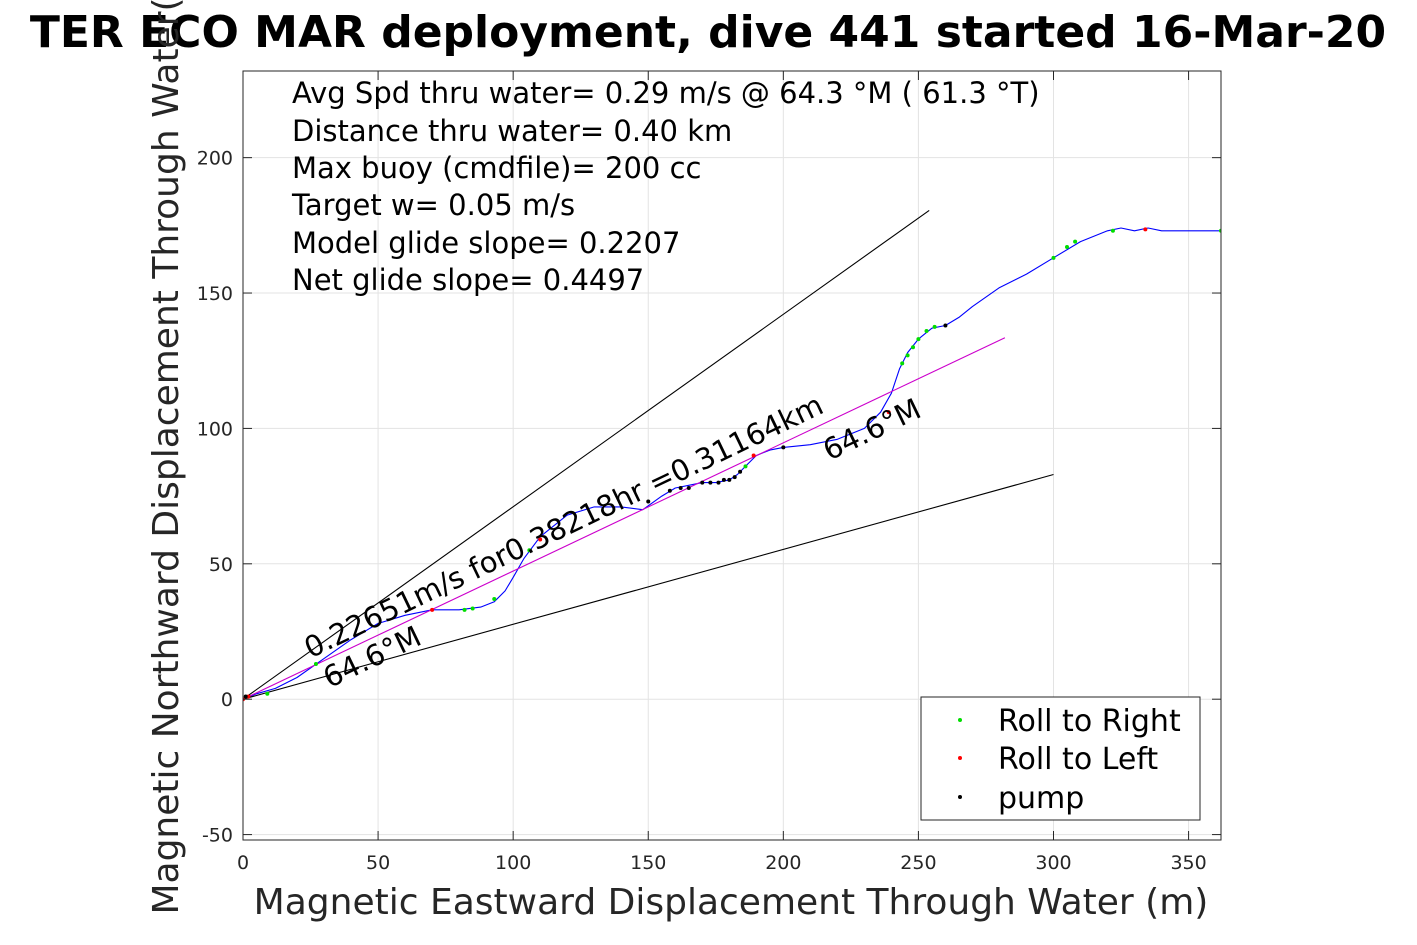 Image resolution: width=1417 pixels, height=945 pixels. What do you see at coordinates (217, 836) in the screenshot?
I see `y-tick-label: -50` at bounding box center [217, 836].